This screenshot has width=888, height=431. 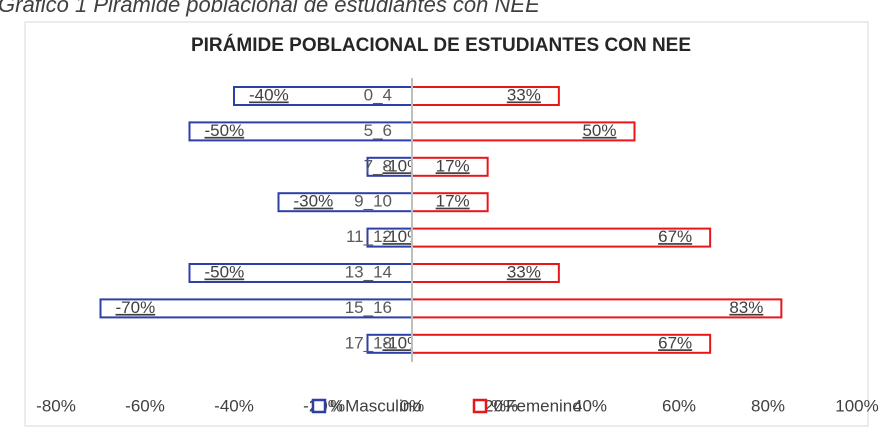 What do you see at coordinates (746, 307) in the screenshot?
I see `value-label: 83%` at bounding box center [746, 307].